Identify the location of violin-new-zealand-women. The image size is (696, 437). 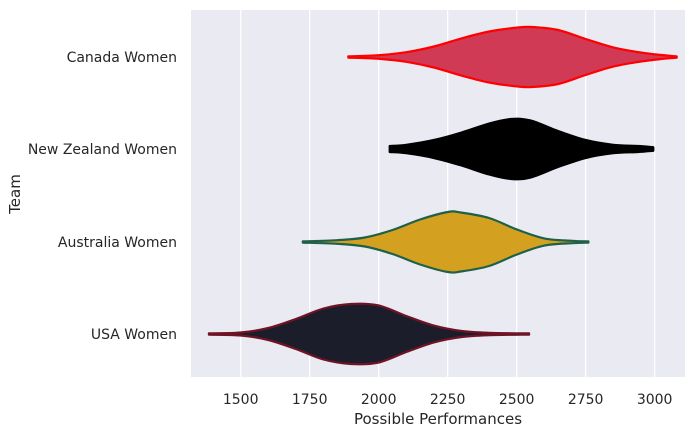
(521, 149).